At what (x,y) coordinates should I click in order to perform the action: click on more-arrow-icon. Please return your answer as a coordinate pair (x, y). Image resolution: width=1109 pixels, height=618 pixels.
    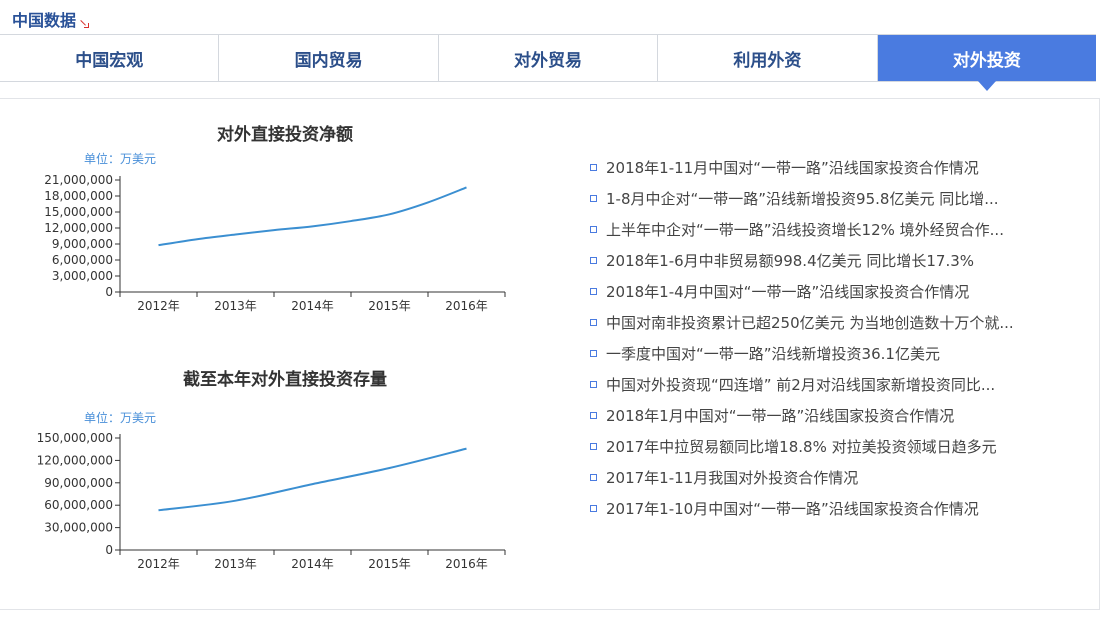
    Looking at the image, I should click on (85, 24).